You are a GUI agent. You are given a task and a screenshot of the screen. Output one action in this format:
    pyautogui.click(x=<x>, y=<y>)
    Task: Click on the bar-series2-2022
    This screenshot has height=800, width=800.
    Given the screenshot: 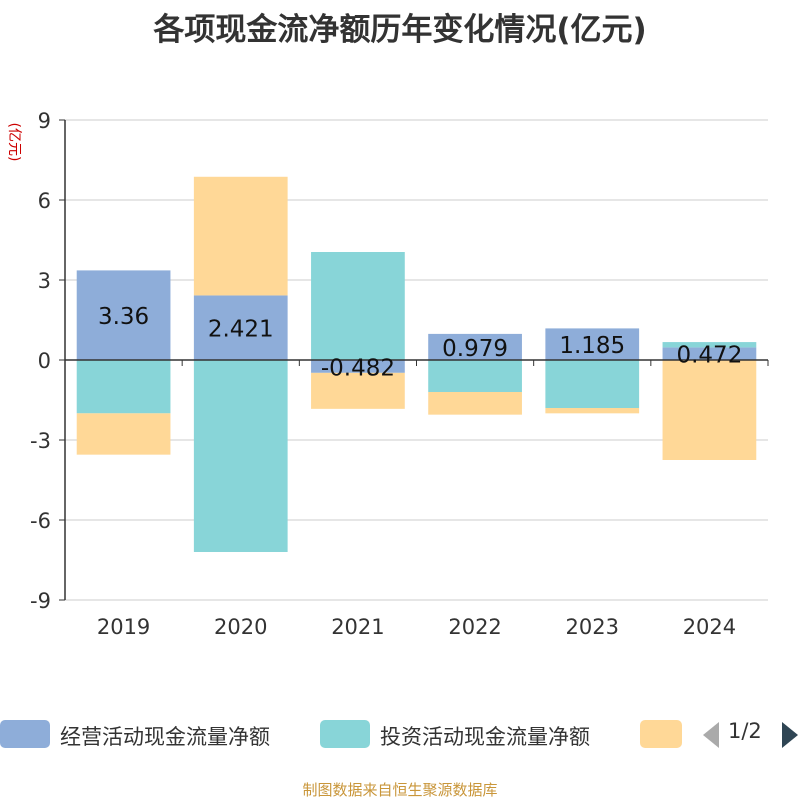 What is the action you would take?
    pyautogui.click(x=475, y=403)
    